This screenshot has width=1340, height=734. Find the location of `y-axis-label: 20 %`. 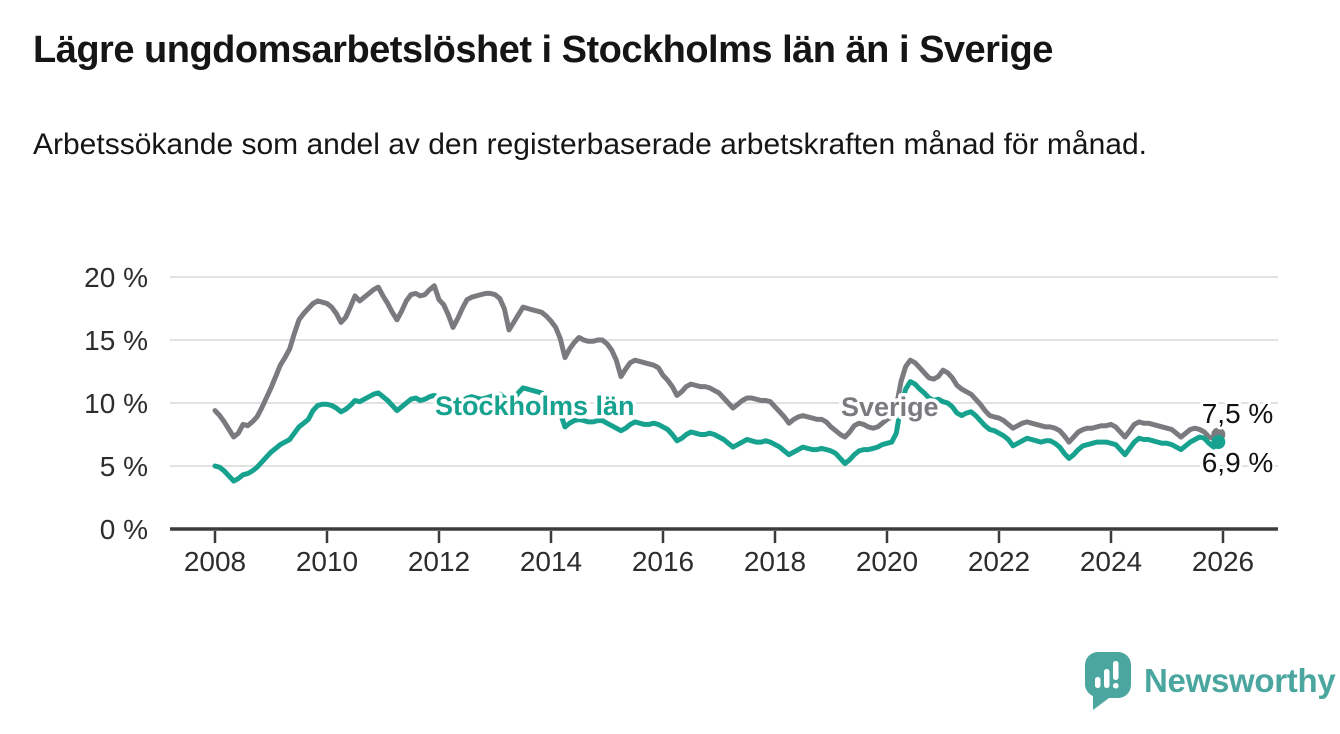

y-axis-label: 20 % is located at coordinates (116, 277).